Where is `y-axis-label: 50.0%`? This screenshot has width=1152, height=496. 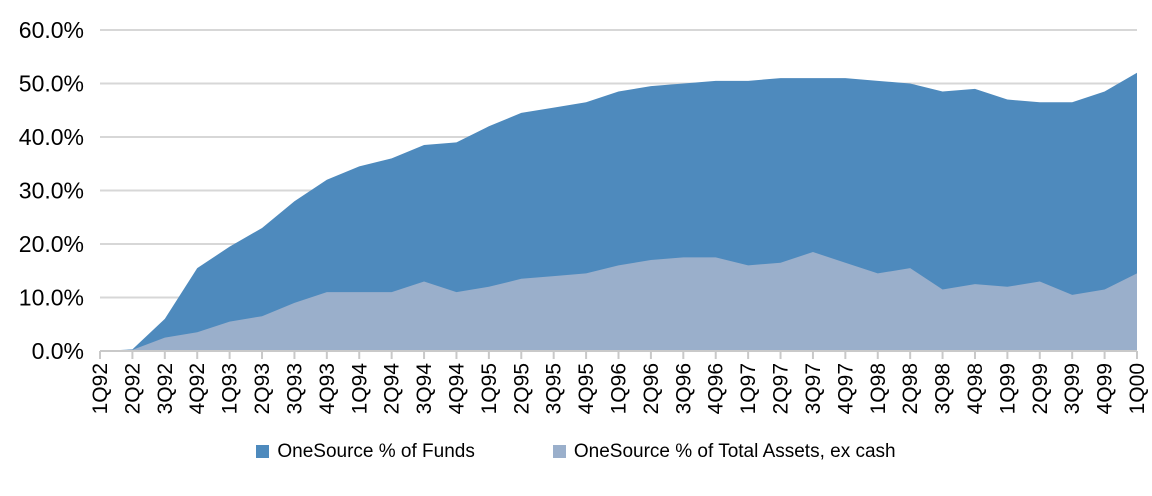
y-axis-label: 50.0% is located at coordinates (51, 84).